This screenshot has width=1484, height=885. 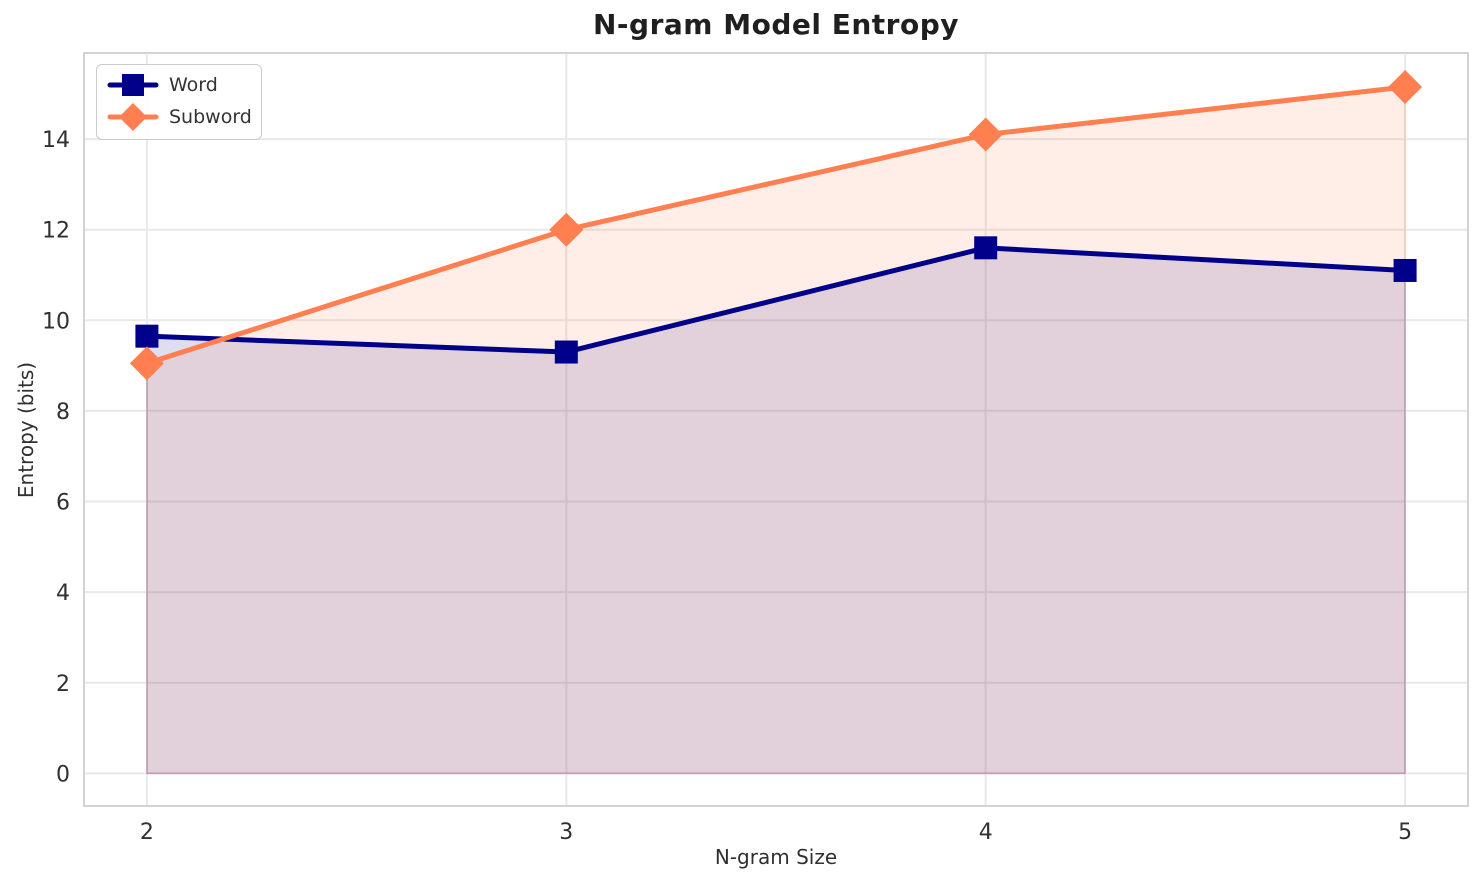 What do you see at coordinates (63, 684) in the screenshot?
I see `y-tick-label: 2` at bounding box center [63, 684].